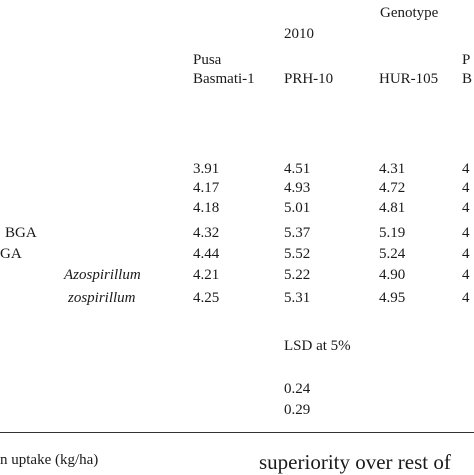 The image size is (474, 475). I want to click on table-cell: 5.37, so click(297, 233).